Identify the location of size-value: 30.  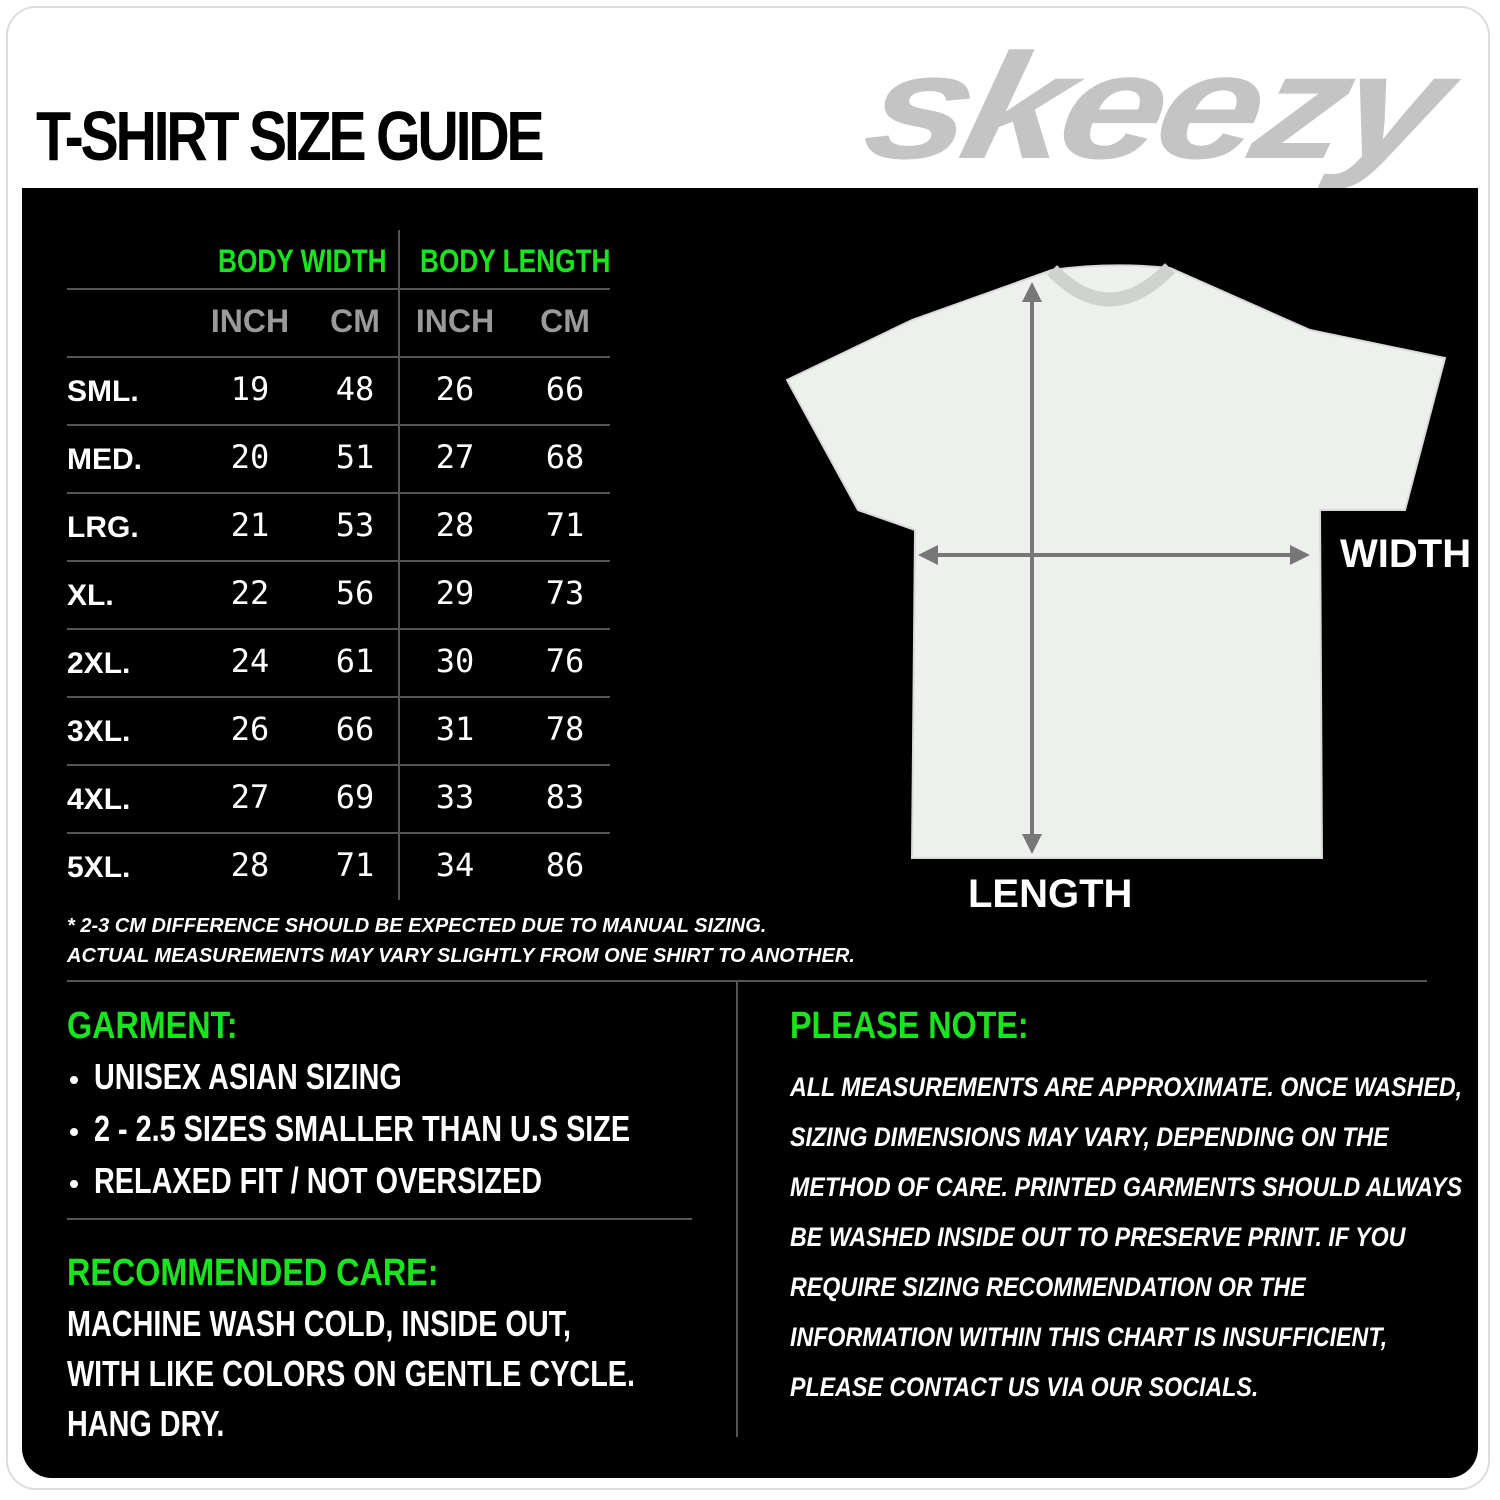
(455, 661).